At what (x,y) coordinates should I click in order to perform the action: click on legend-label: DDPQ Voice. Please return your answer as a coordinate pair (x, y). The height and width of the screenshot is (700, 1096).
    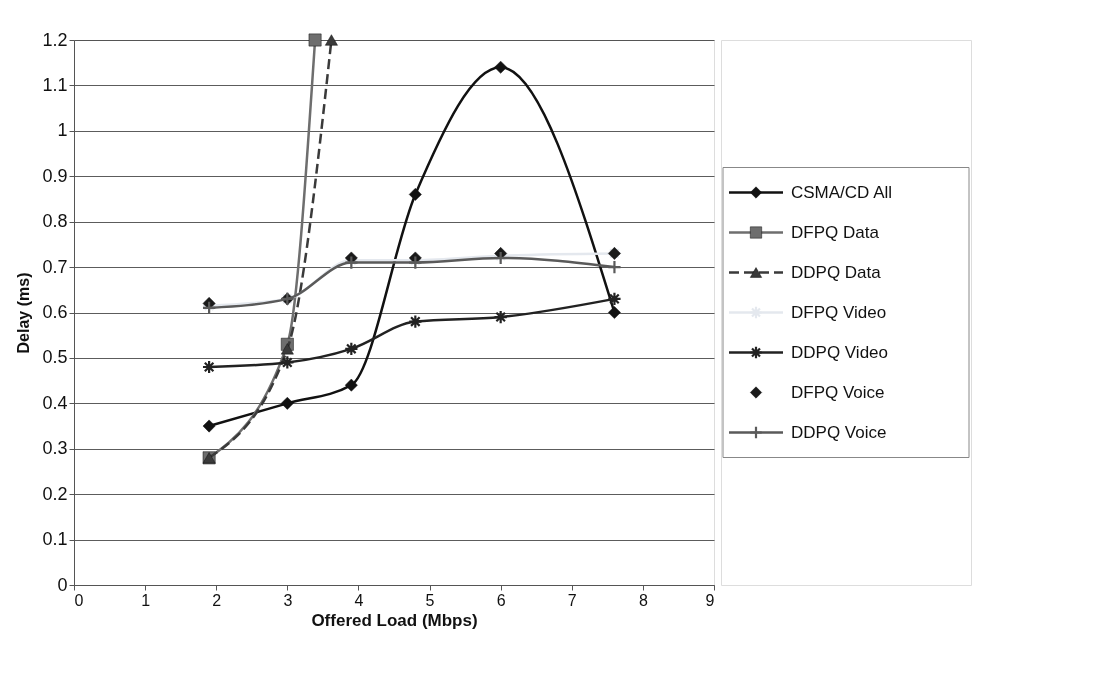
    Looking at the image, I should click on (839, 432).